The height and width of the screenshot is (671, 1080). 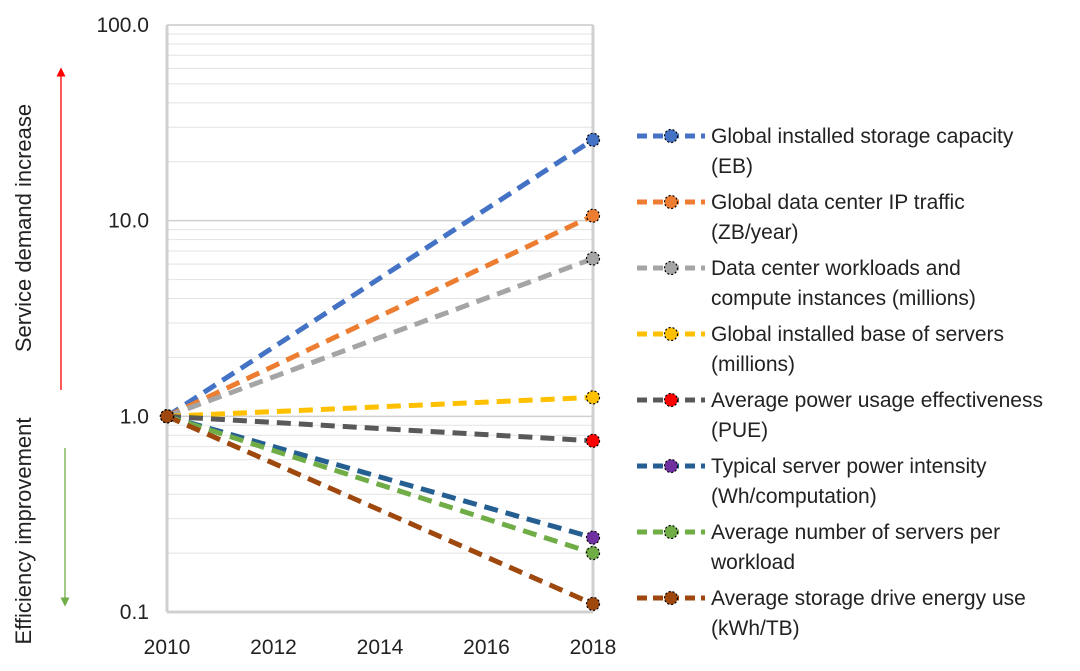 I want to click on legend-label: compute instances (millions), so click(x=843, y=298).